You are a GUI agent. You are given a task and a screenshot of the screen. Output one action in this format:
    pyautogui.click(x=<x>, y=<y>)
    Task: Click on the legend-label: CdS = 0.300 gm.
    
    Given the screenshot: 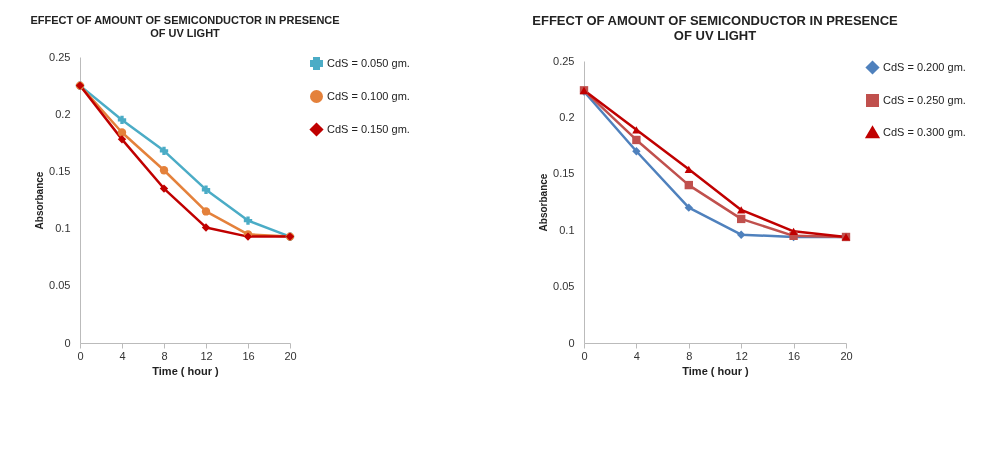 What is the action you would take?
    pyautogui.click(x=924, y=131)
    